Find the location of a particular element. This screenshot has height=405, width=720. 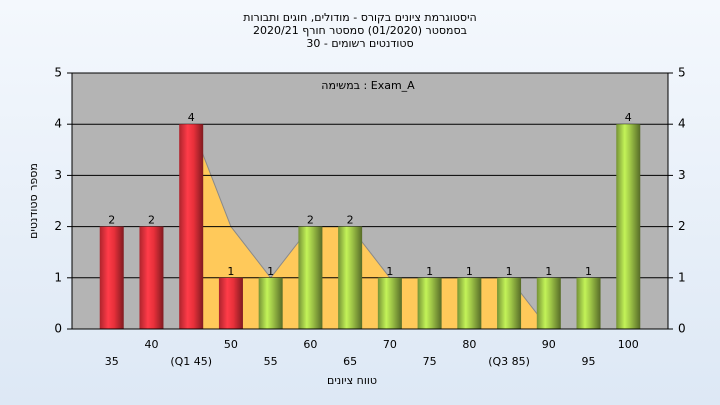

y-axis-label: מספר סטודנטים is located at coordinates (33, 201).